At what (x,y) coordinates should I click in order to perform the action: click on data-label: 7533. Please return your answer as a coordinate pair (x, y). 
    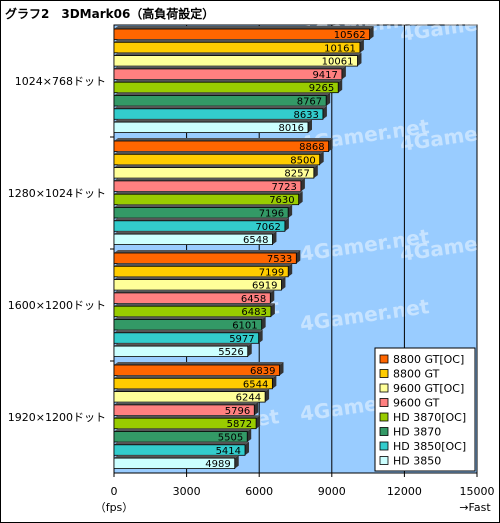
    Looking at the image, I should click on (279, 259).